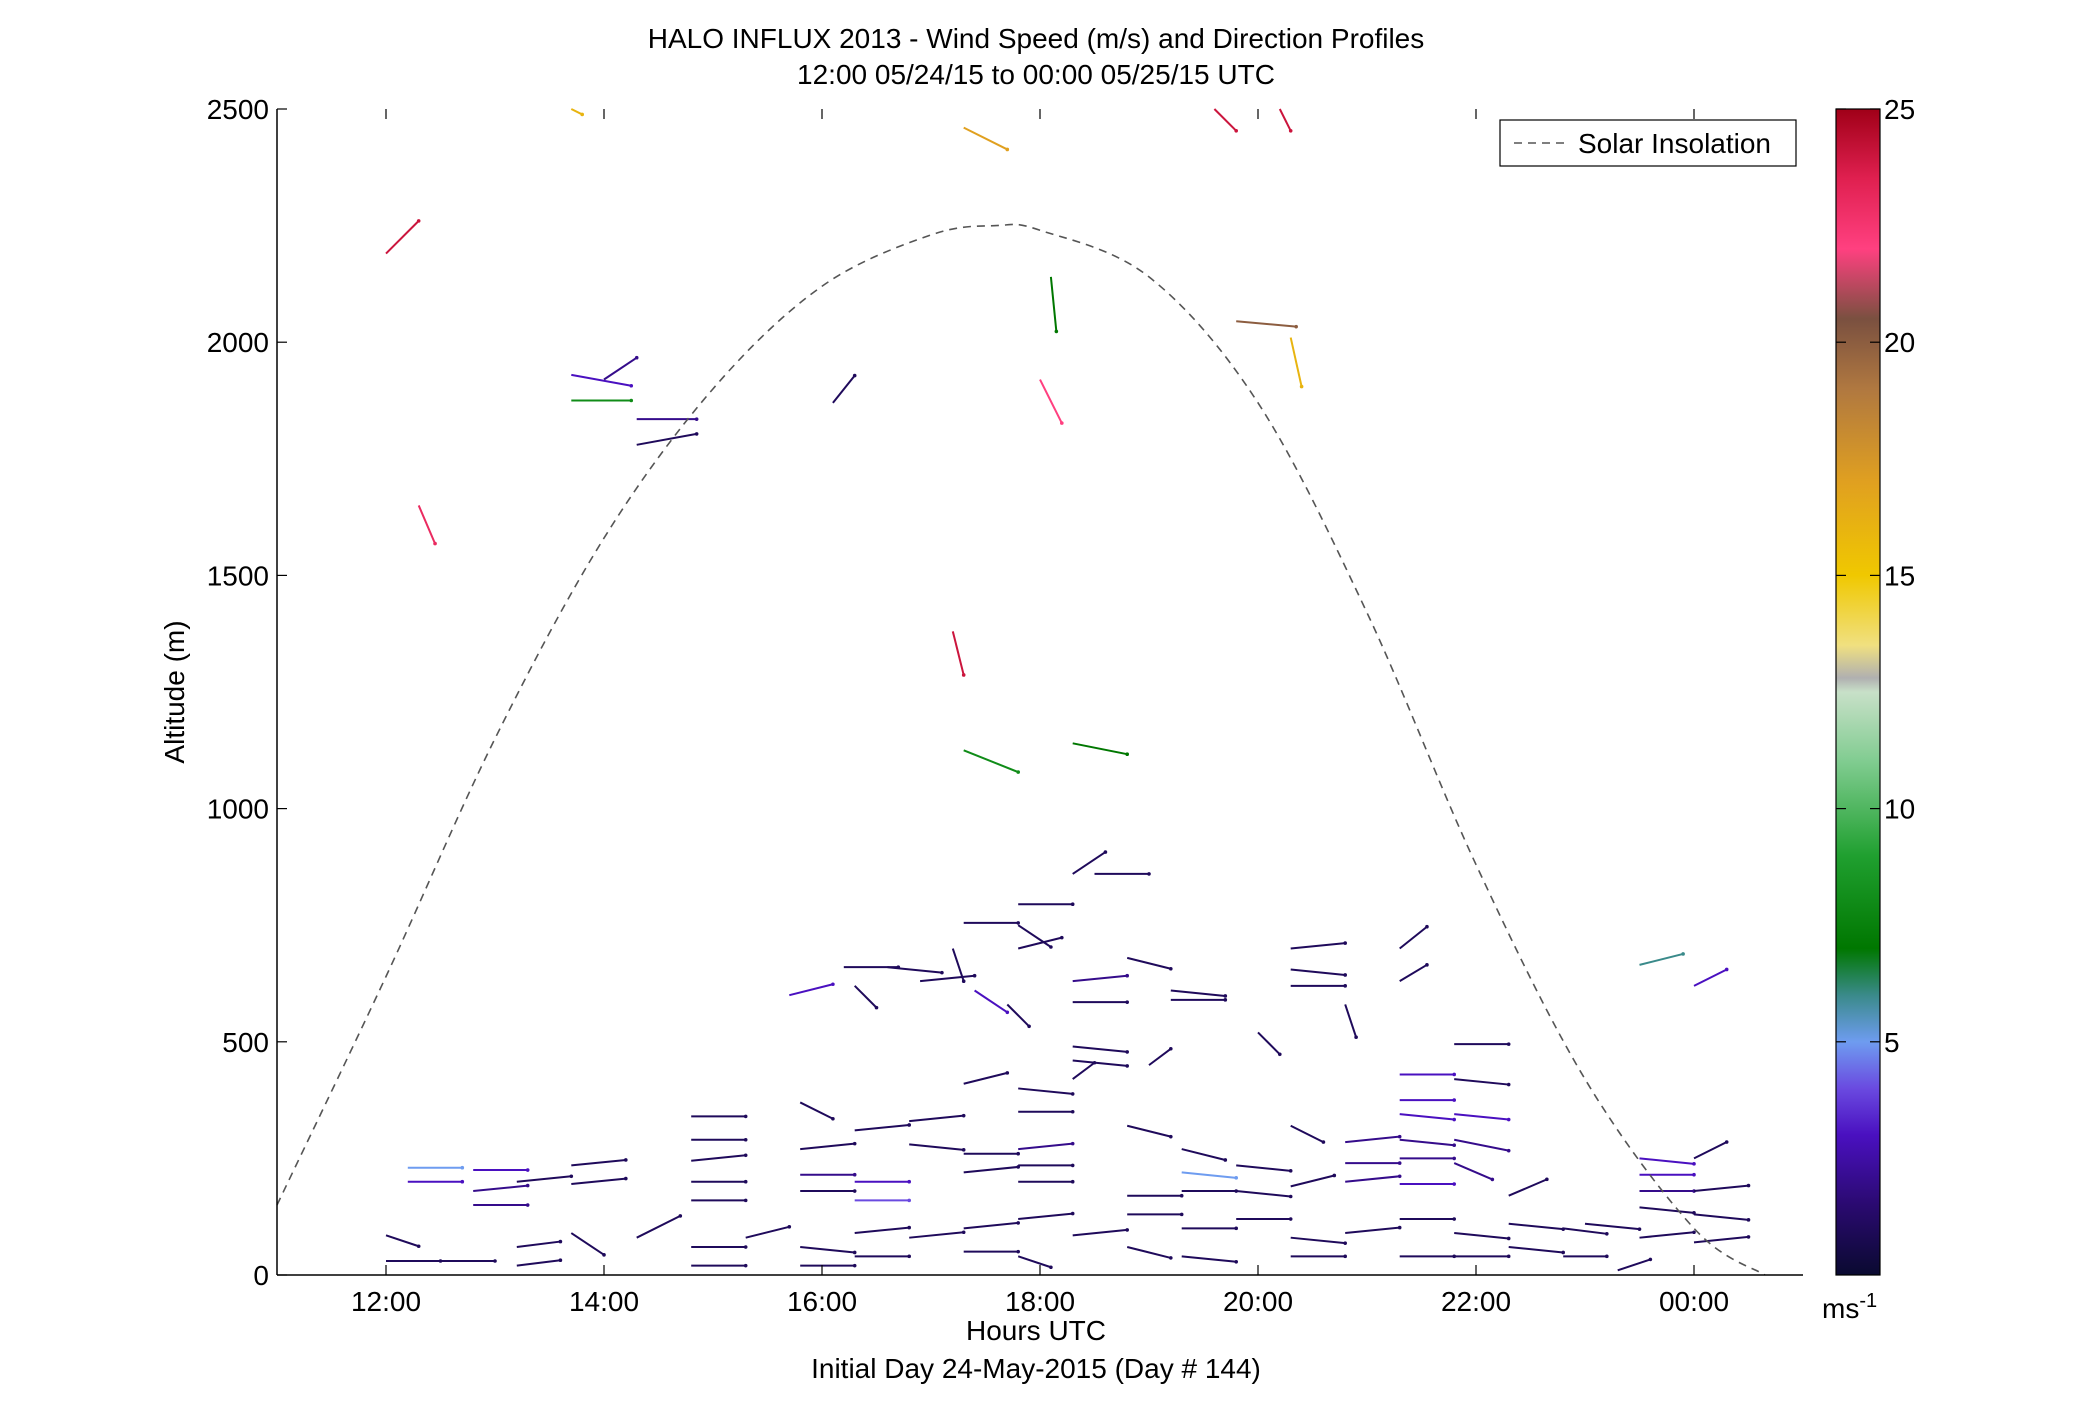  Describe the element at coordinates (1648, 143) in the screenshot. I see `legend: Solar Insolation` at that location.